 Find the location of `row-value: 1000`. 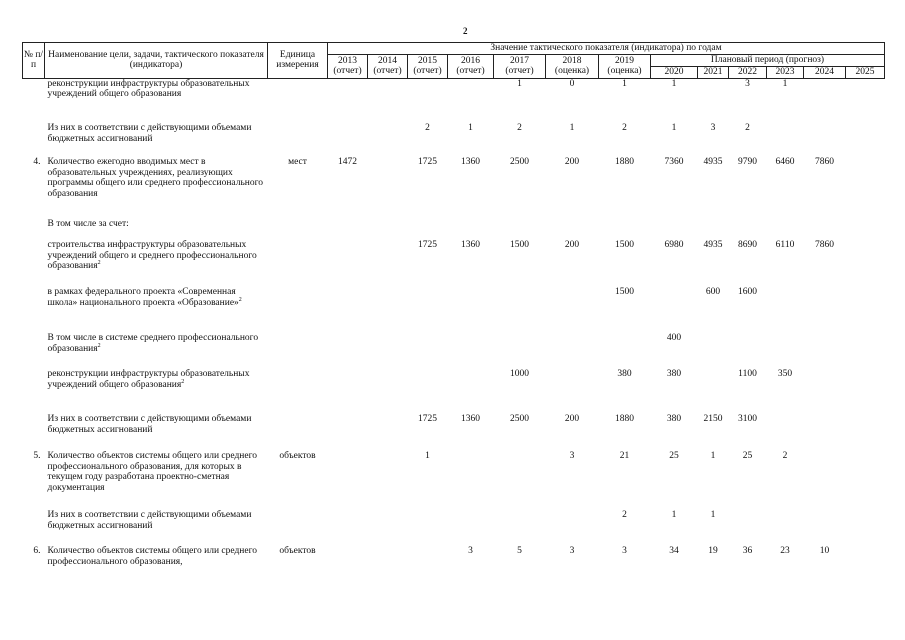

row-value: 1000 is located at coordinates (519, 374).